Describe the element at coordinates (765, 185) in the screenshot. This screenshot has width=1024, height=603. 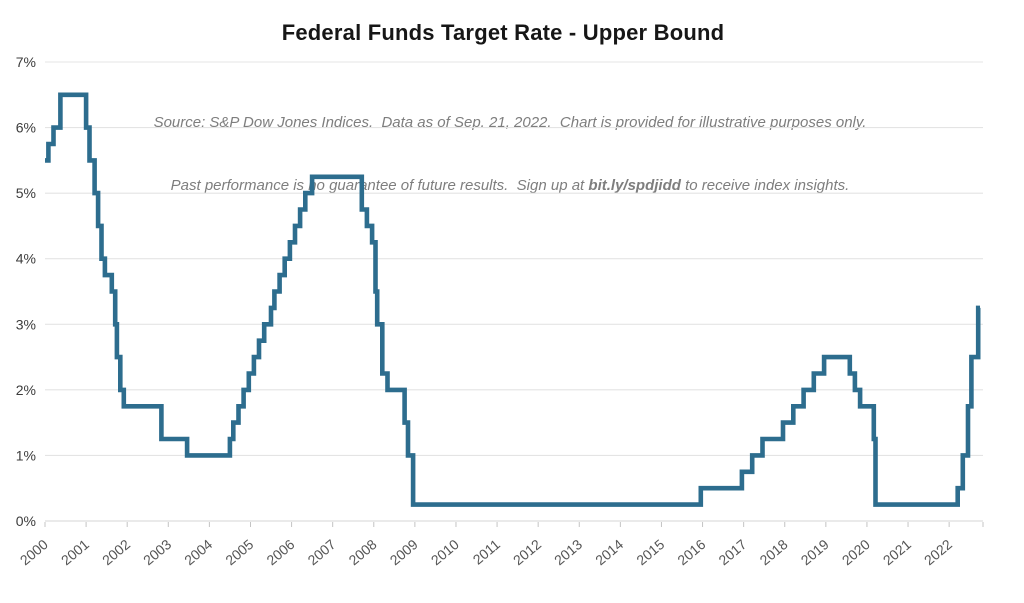
I see `subtitle-closing-text: to receive index insights.` at that location.